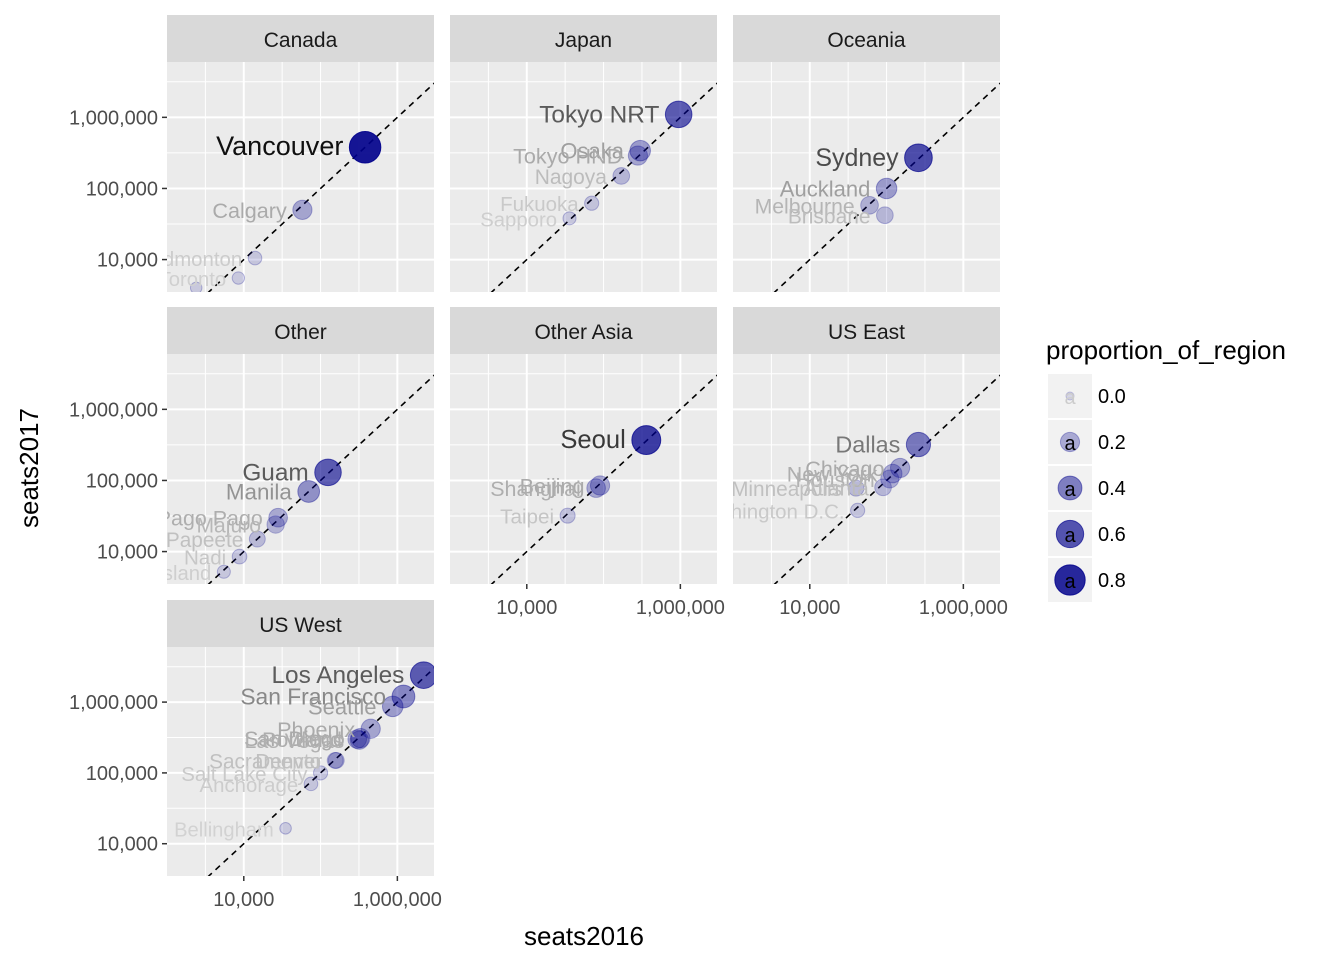 This screenshot has height=965, width=1344. I want to click on point-label: Houston, so click(835, 480).